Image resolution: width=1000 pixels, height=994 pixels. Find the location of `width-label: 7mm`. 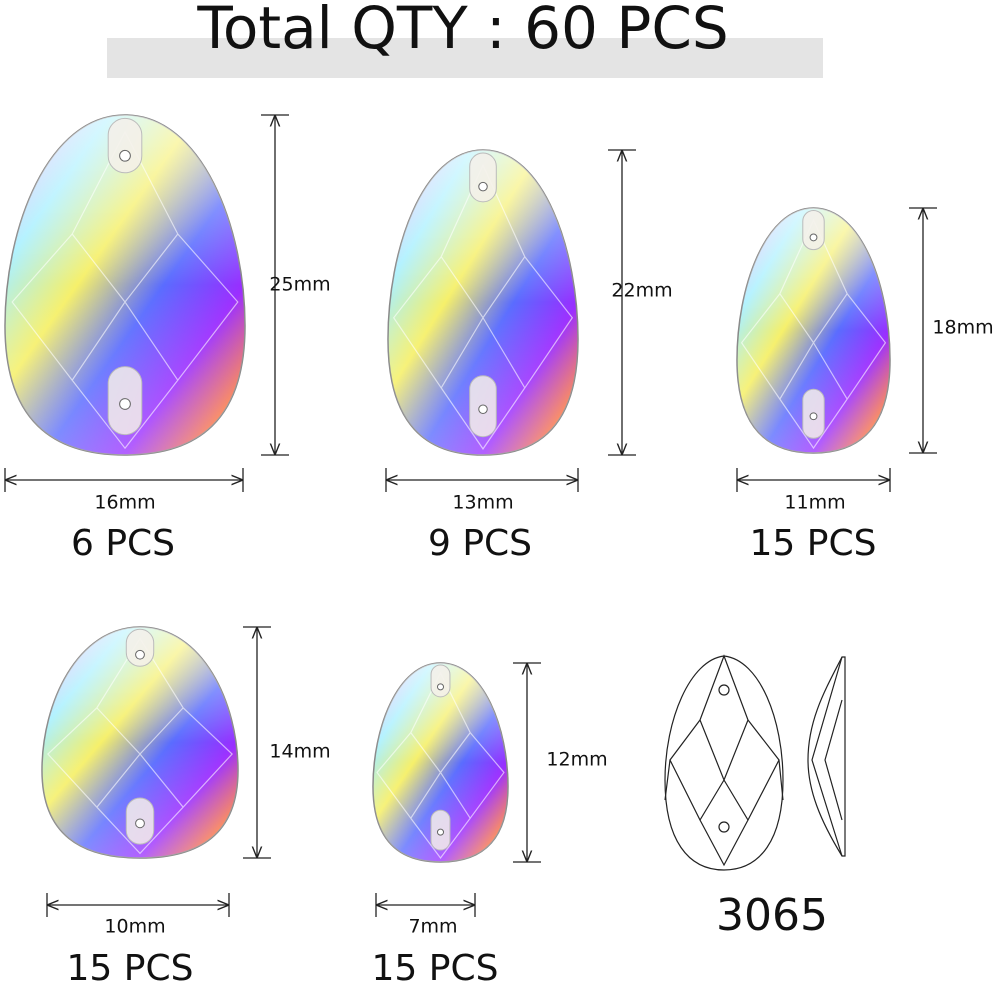

width-label: 7mm is located at coordinates (432, 927).